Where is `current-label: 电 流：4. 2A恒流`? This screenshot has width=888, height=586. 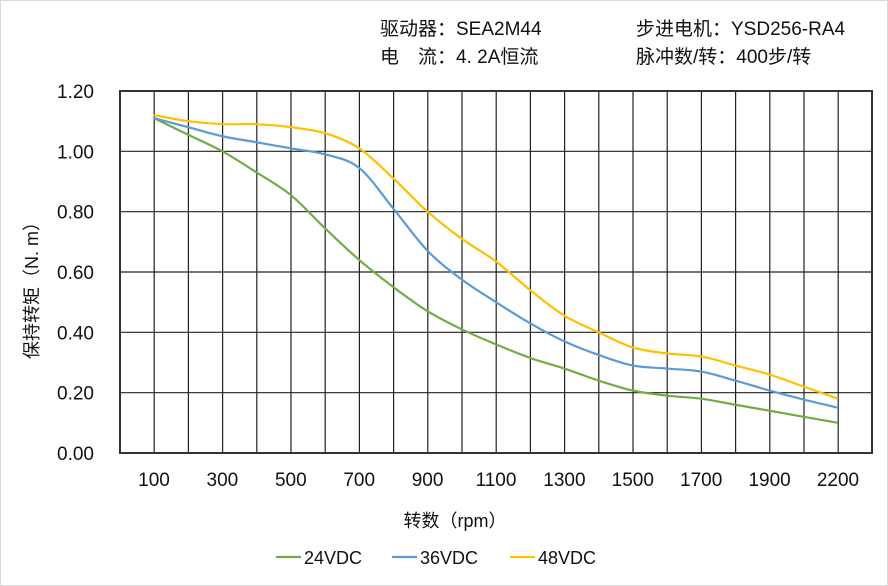
current-label: 电 流：4. 2A恒流 is located at coordinates (459, 57).